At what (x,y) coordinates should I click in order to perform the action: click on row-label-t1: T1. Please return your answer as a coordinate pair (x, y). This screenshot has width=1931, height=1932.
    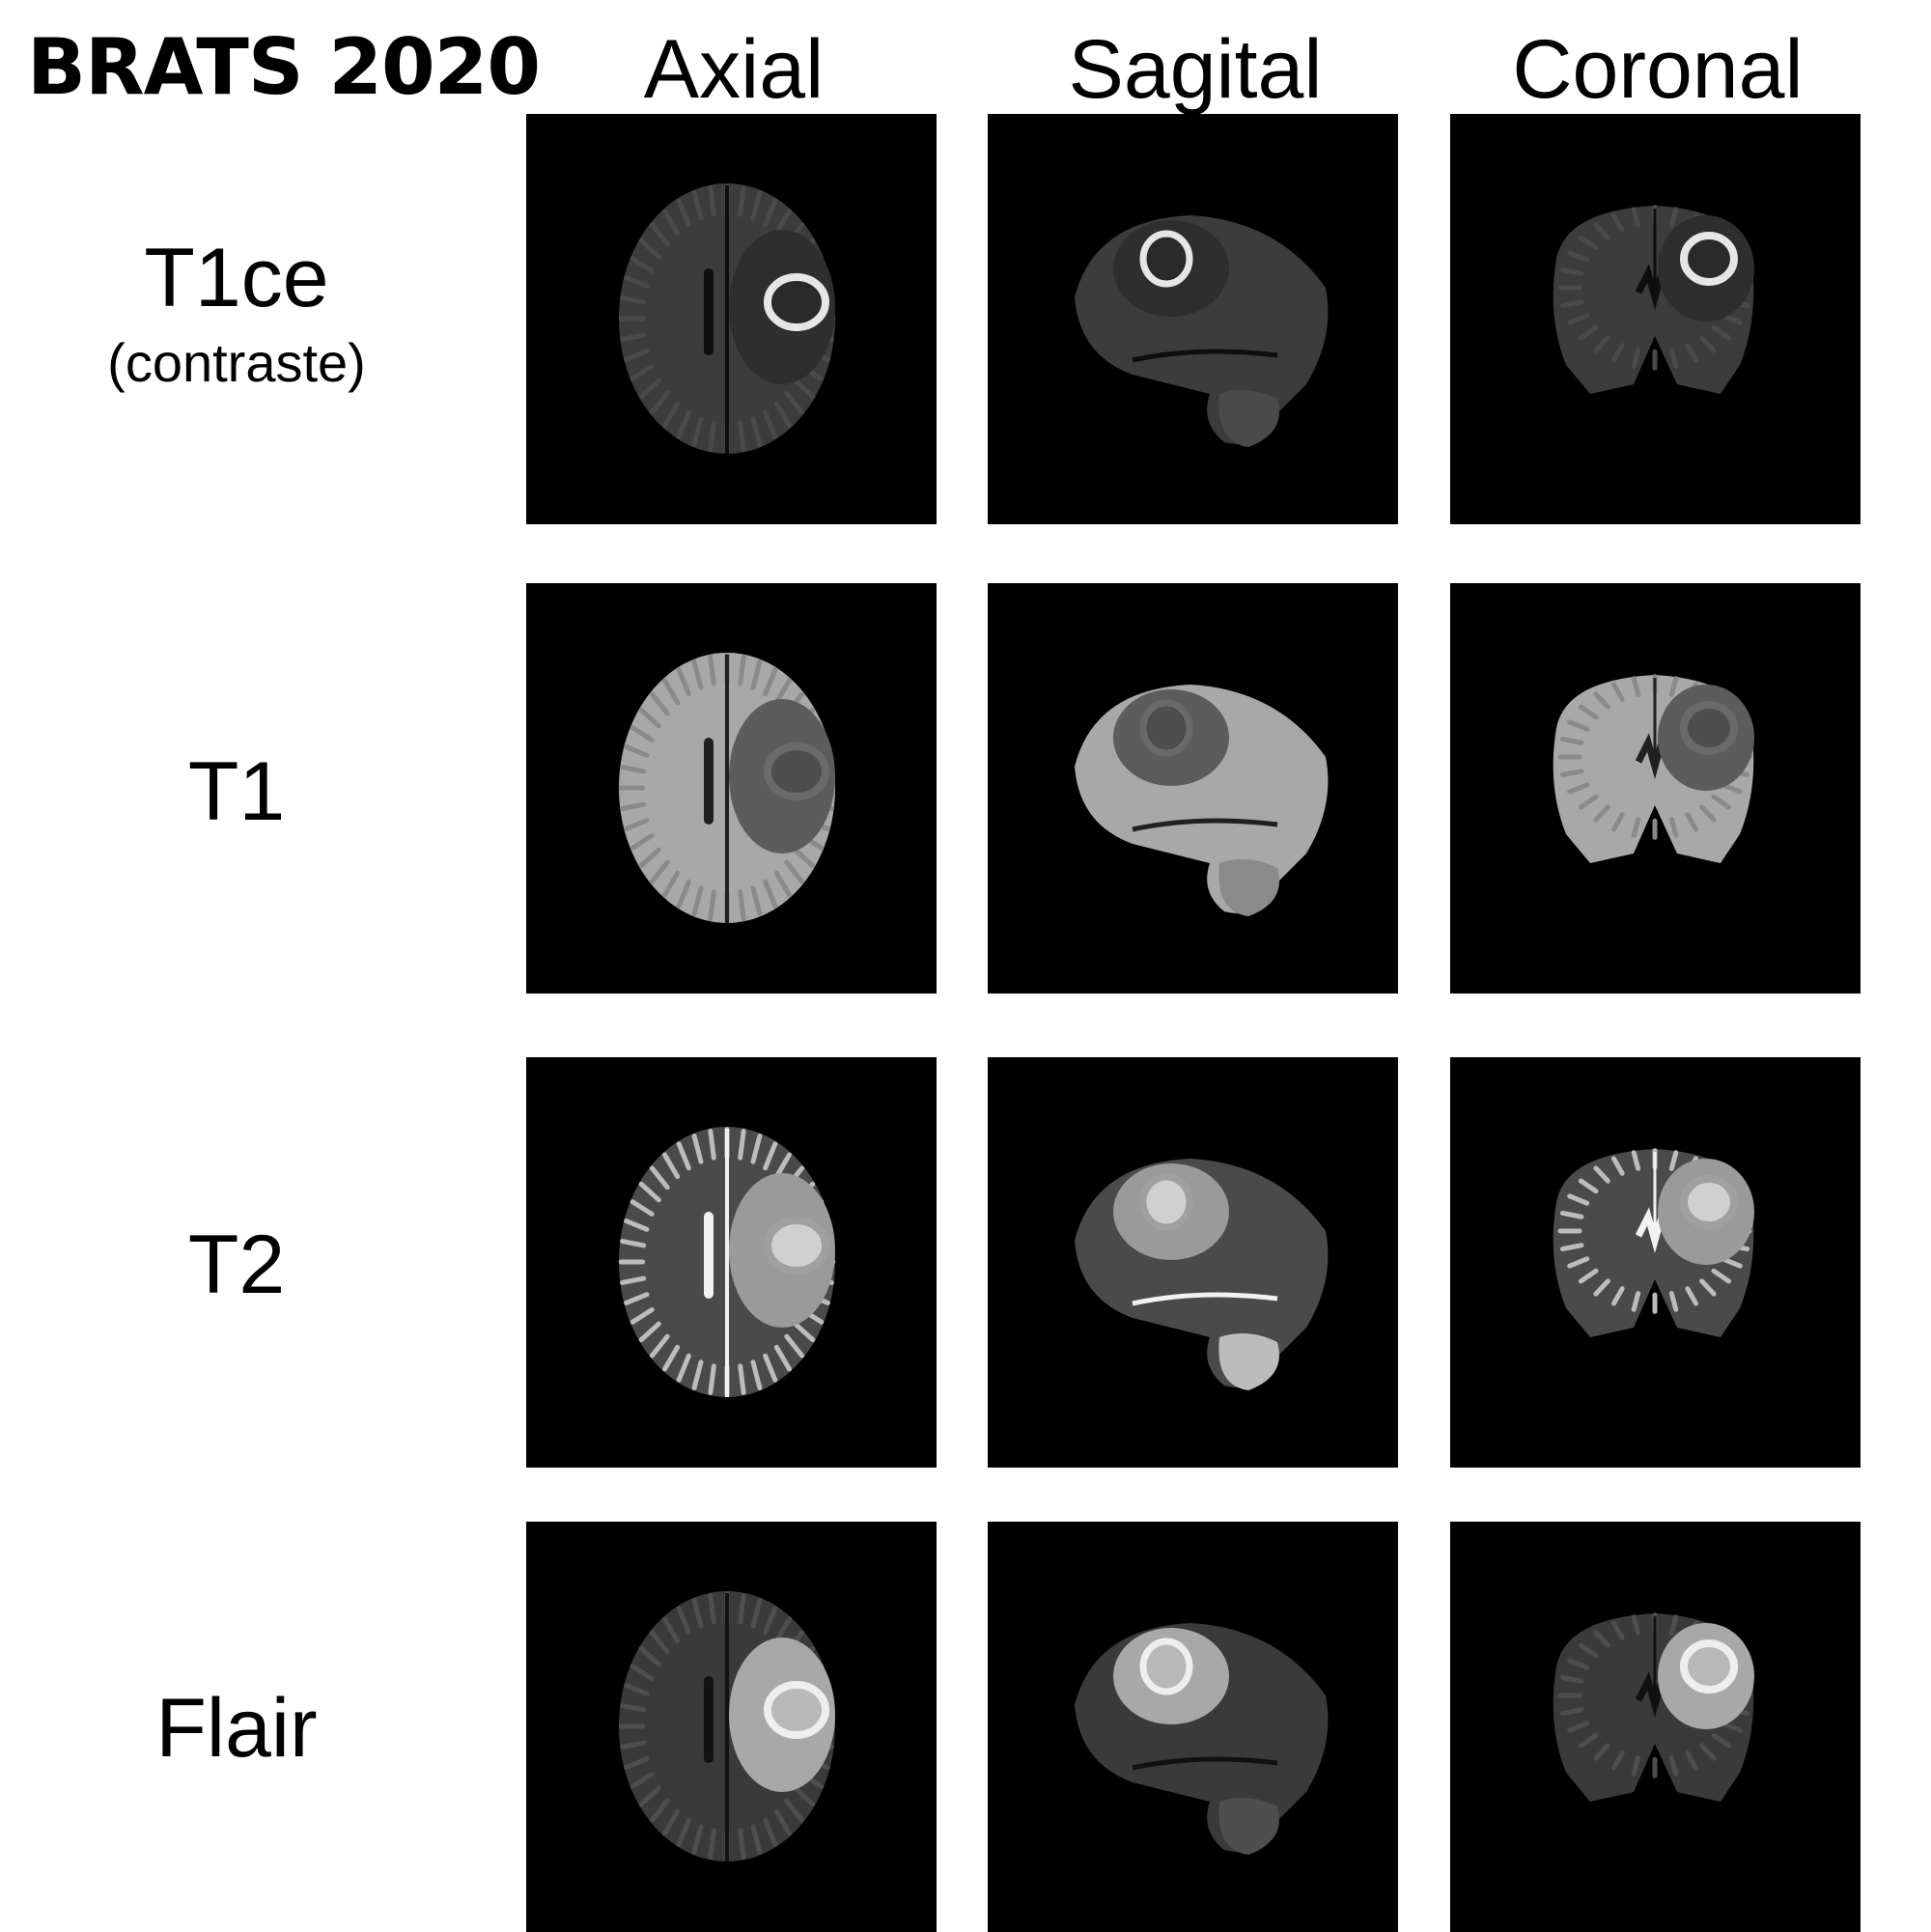
    Looking at the image, I should click on (236, 792).